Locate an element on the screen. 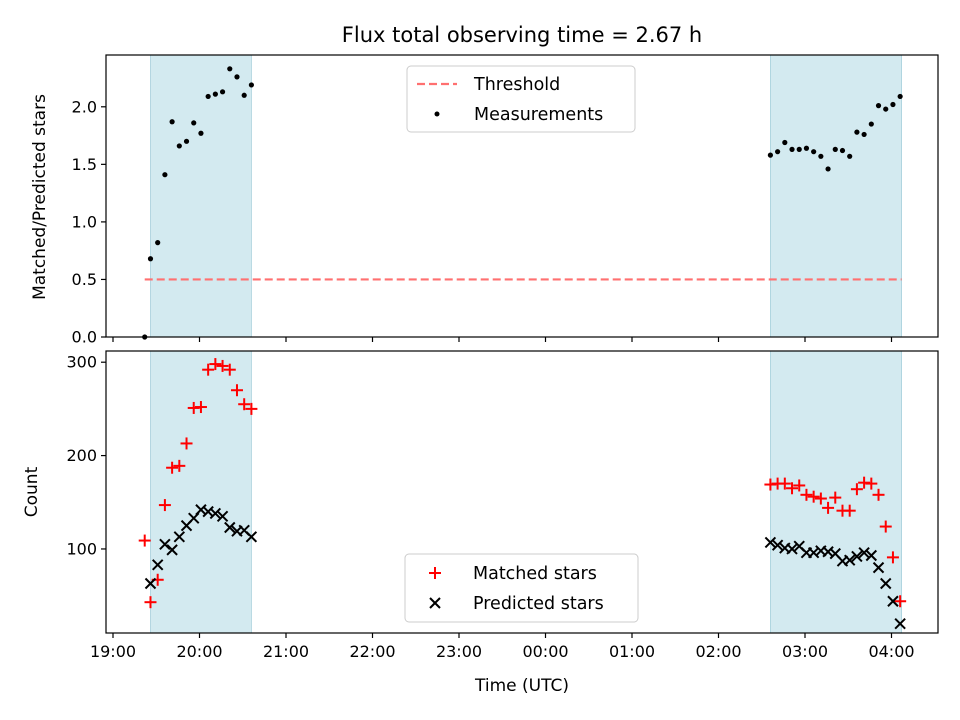  y-tick-label: 2.0 is located at coordinates (84, 106).